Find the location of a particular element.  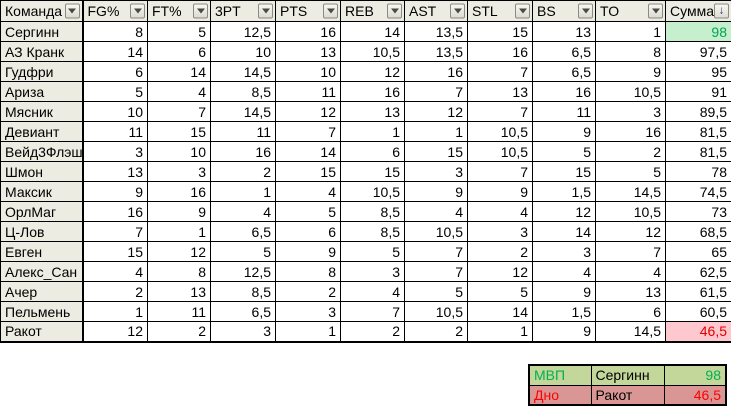

sum-cell: 65 is located at coordinates (698, 251).